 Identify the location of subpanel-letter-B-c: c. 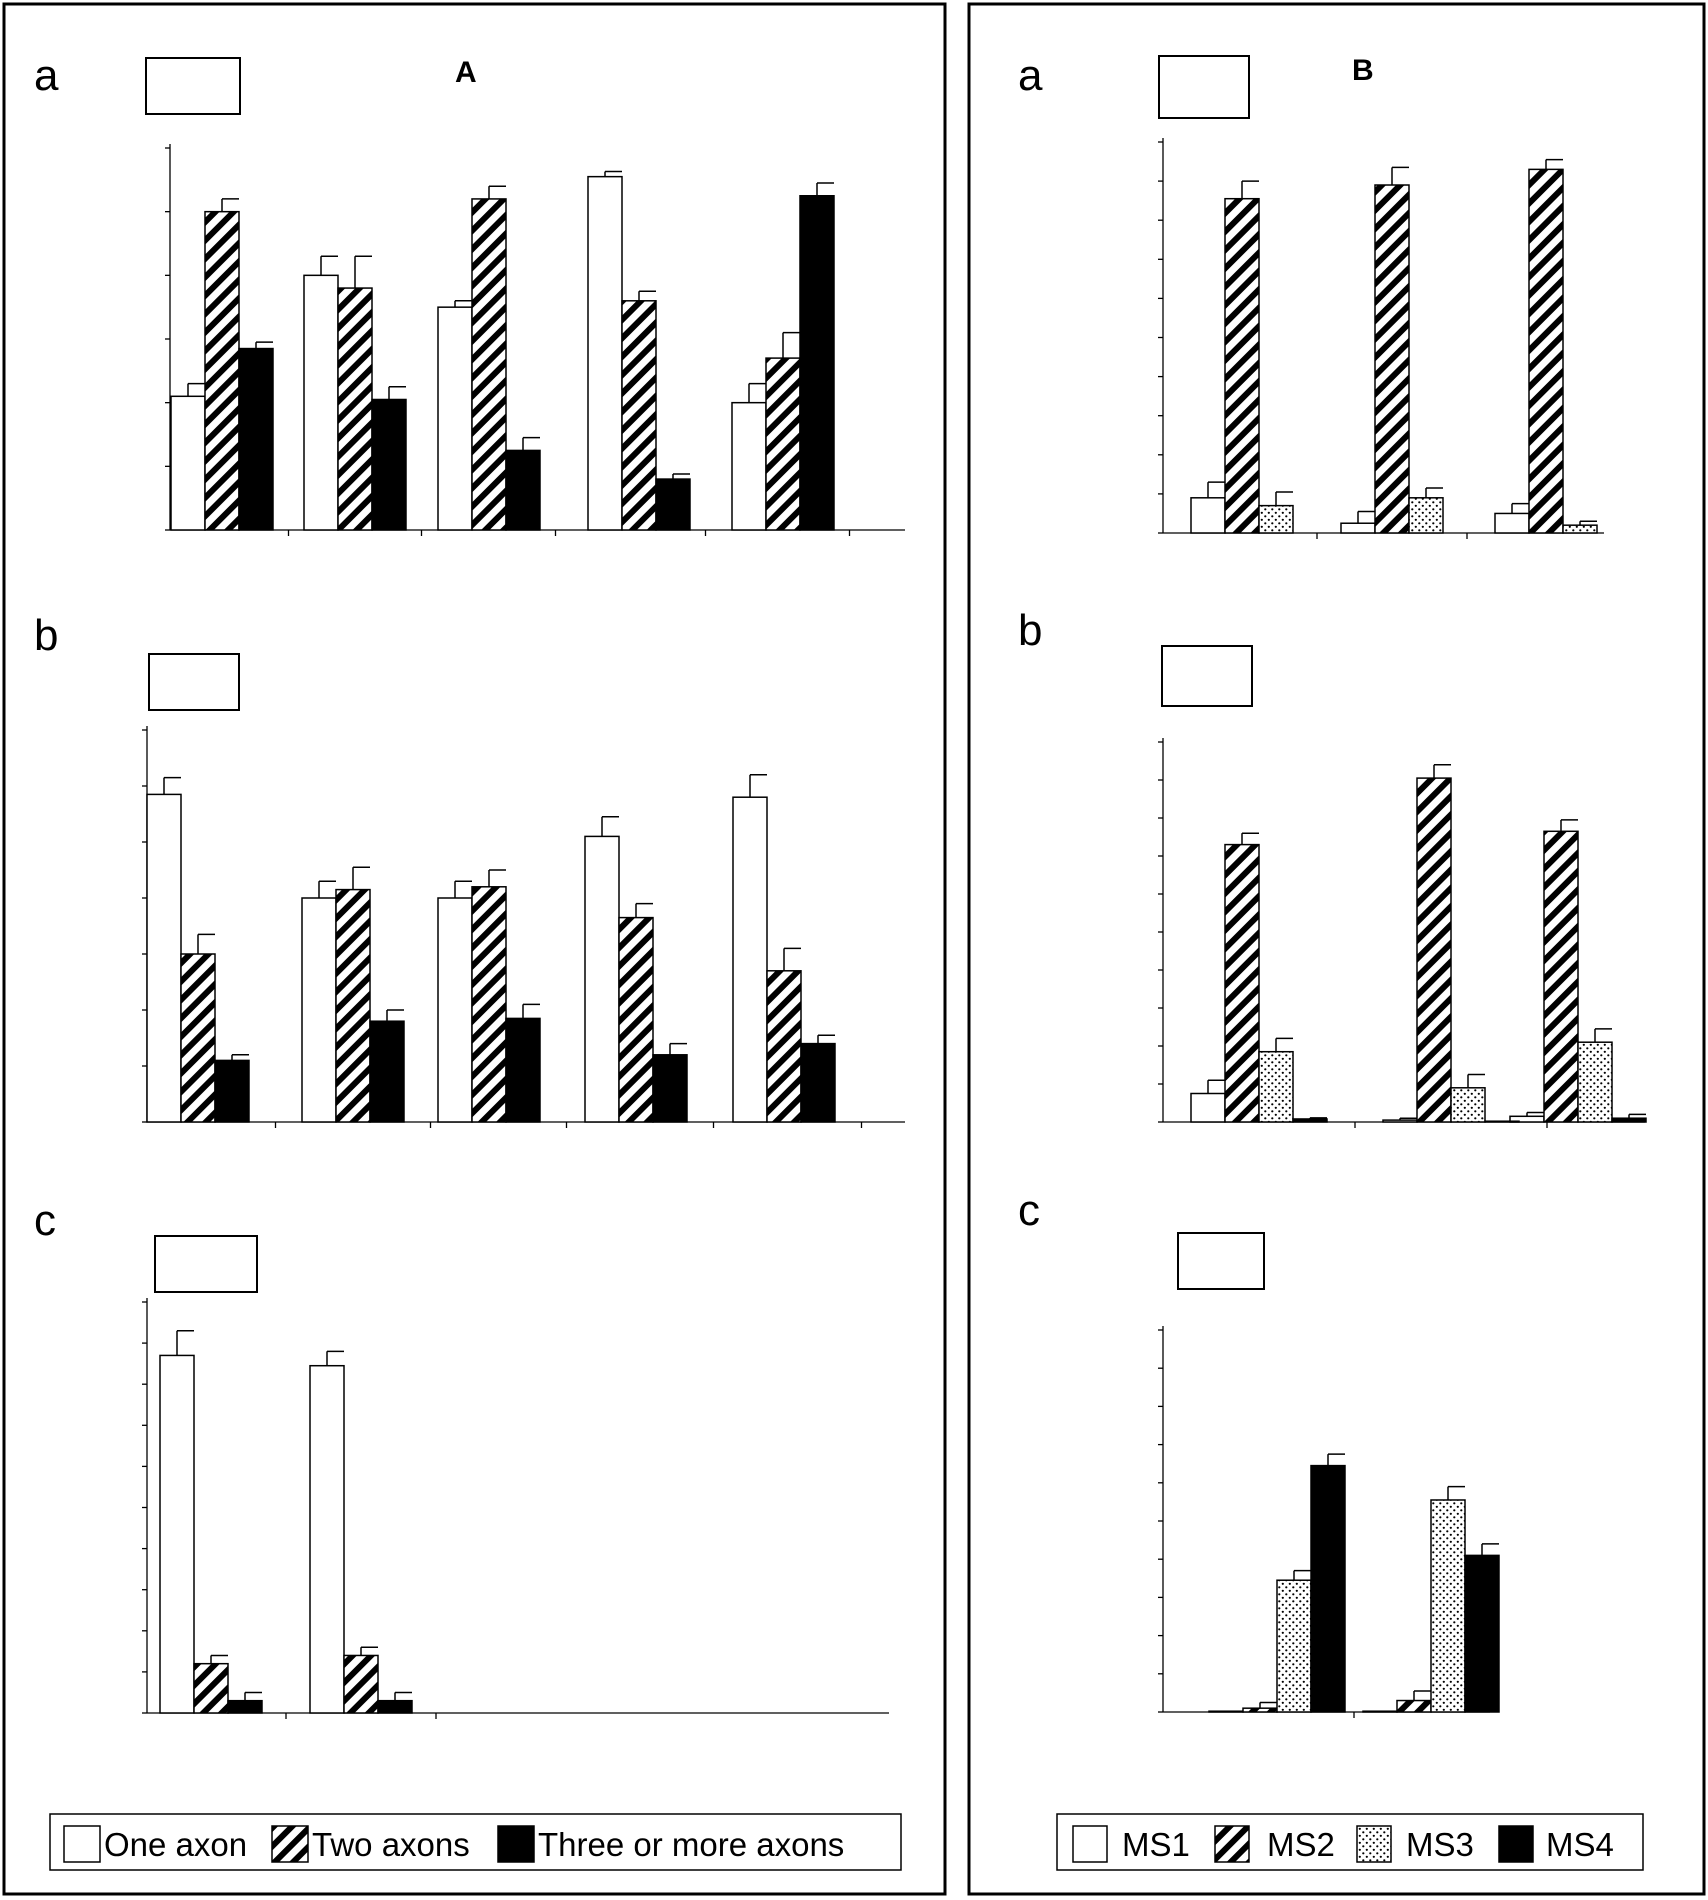
(1029, 1210).